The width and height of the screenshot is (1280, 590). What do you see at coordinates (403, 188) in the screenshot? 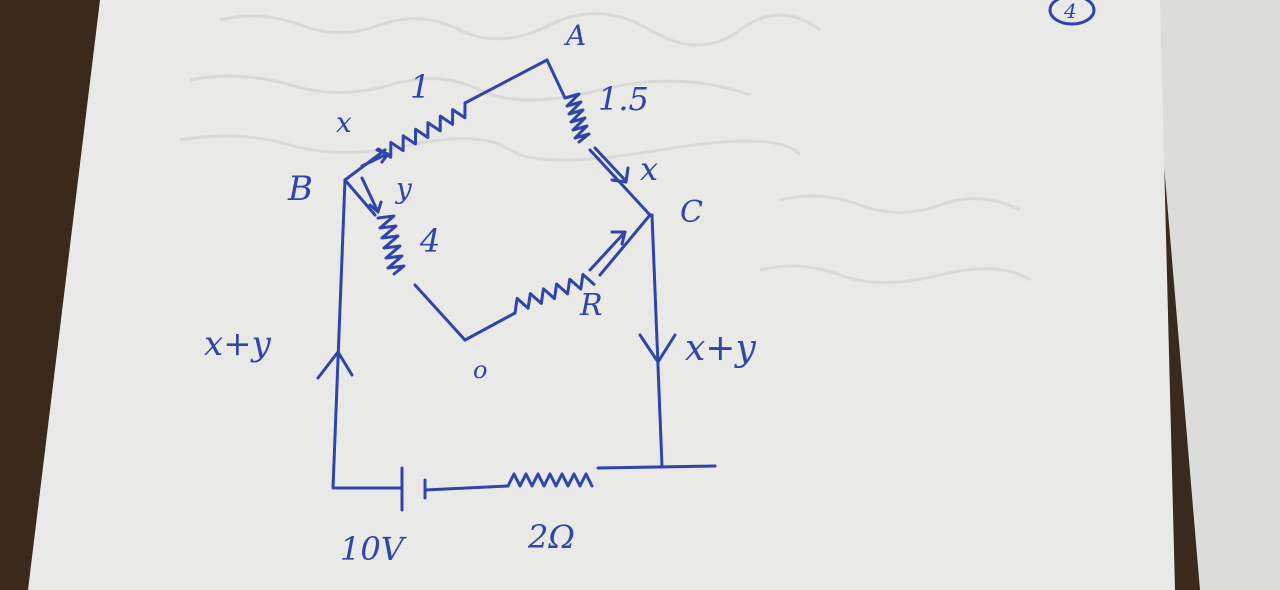
I see `current-label-y: y` at bounding box center [403, 188].